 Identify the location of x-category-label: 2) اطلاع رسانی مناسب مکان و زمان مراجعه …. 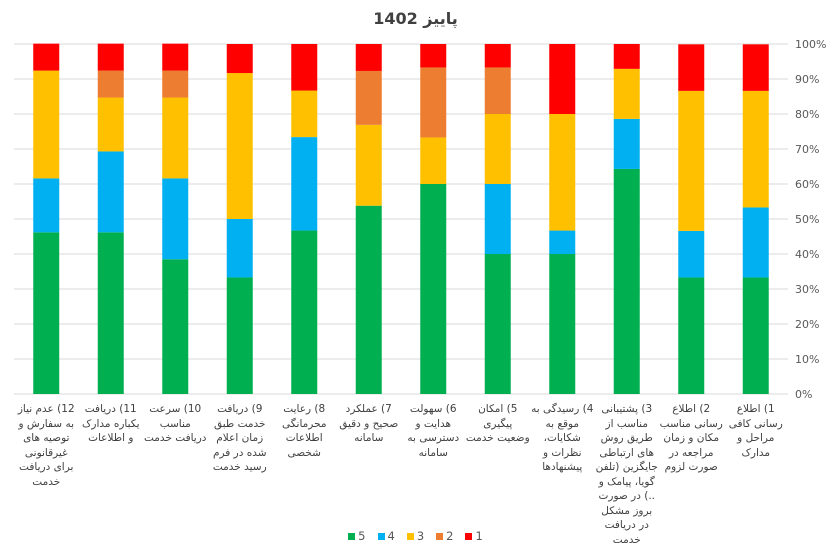
(691, 438).